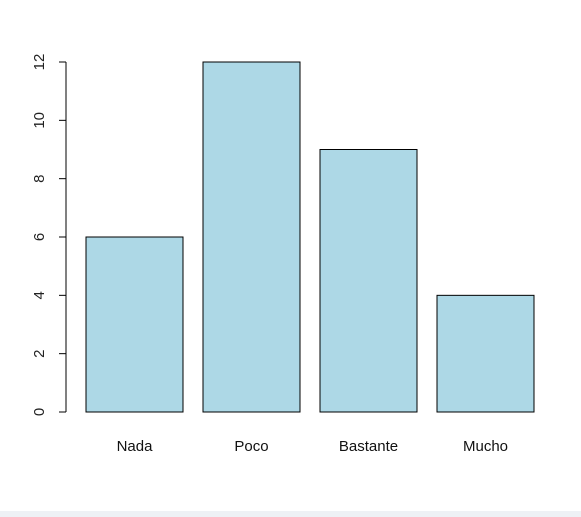 The image size is (581, 517). What do you see at coordinates (312, 446) in the screenshot?
I see `x-labels: Nada Poco Bastante Mucho` at bounding box center [312, 446].